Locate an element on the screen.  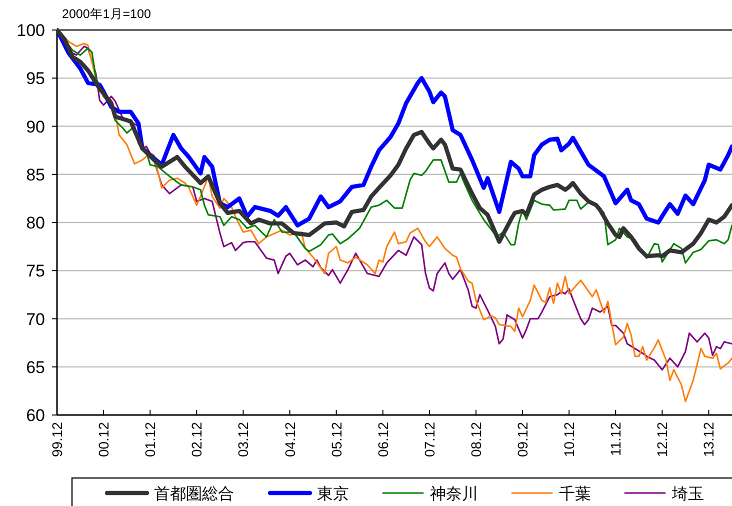
y-tick-label: 60 is located at coordinates (35, 415).